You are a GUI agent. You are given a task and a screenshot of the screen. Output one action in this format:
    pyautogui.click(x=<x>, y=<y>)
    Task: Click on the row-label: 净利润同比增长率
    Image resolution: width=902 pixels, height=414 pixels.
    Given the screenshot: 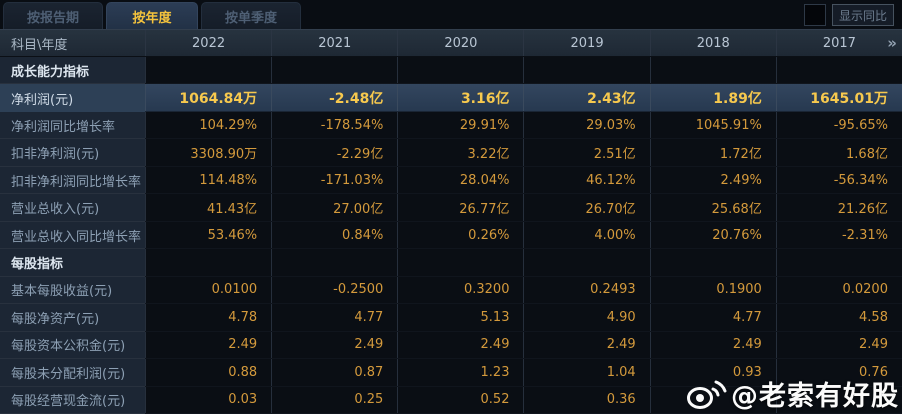 What is the action you would take?
    pyautogui.click(x=72, y=125)
    